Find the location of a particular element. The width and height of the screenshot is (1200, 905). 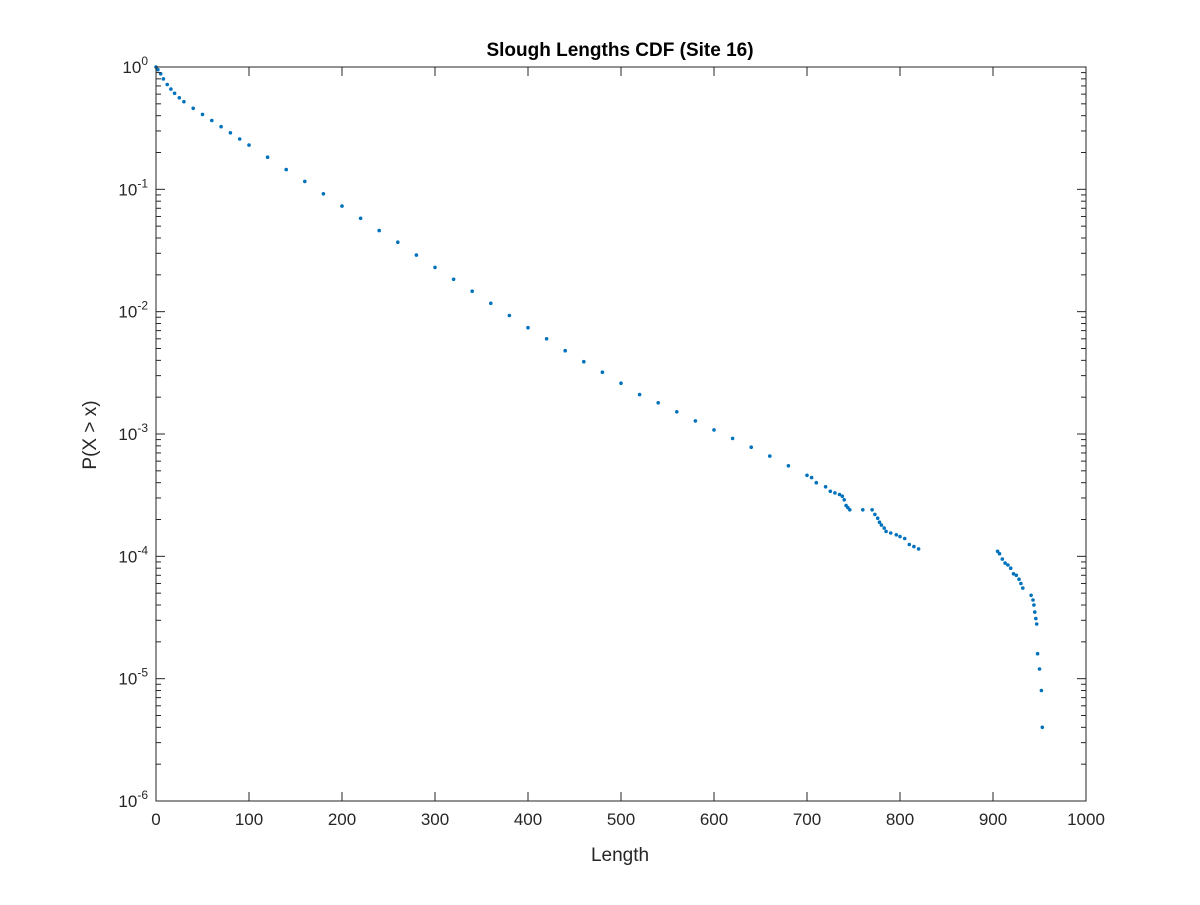

x-tick-label: 500 is located at coordinates (621, 819).